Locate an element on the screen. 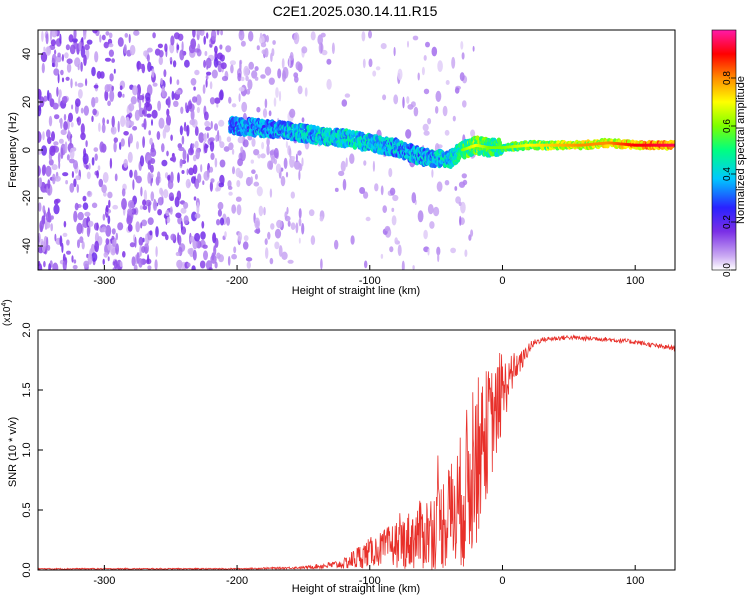 The height and width of the screenshot is (600, 750). colorbar-label: Normalized spectral amplitude is located at coordinates (741, 150).